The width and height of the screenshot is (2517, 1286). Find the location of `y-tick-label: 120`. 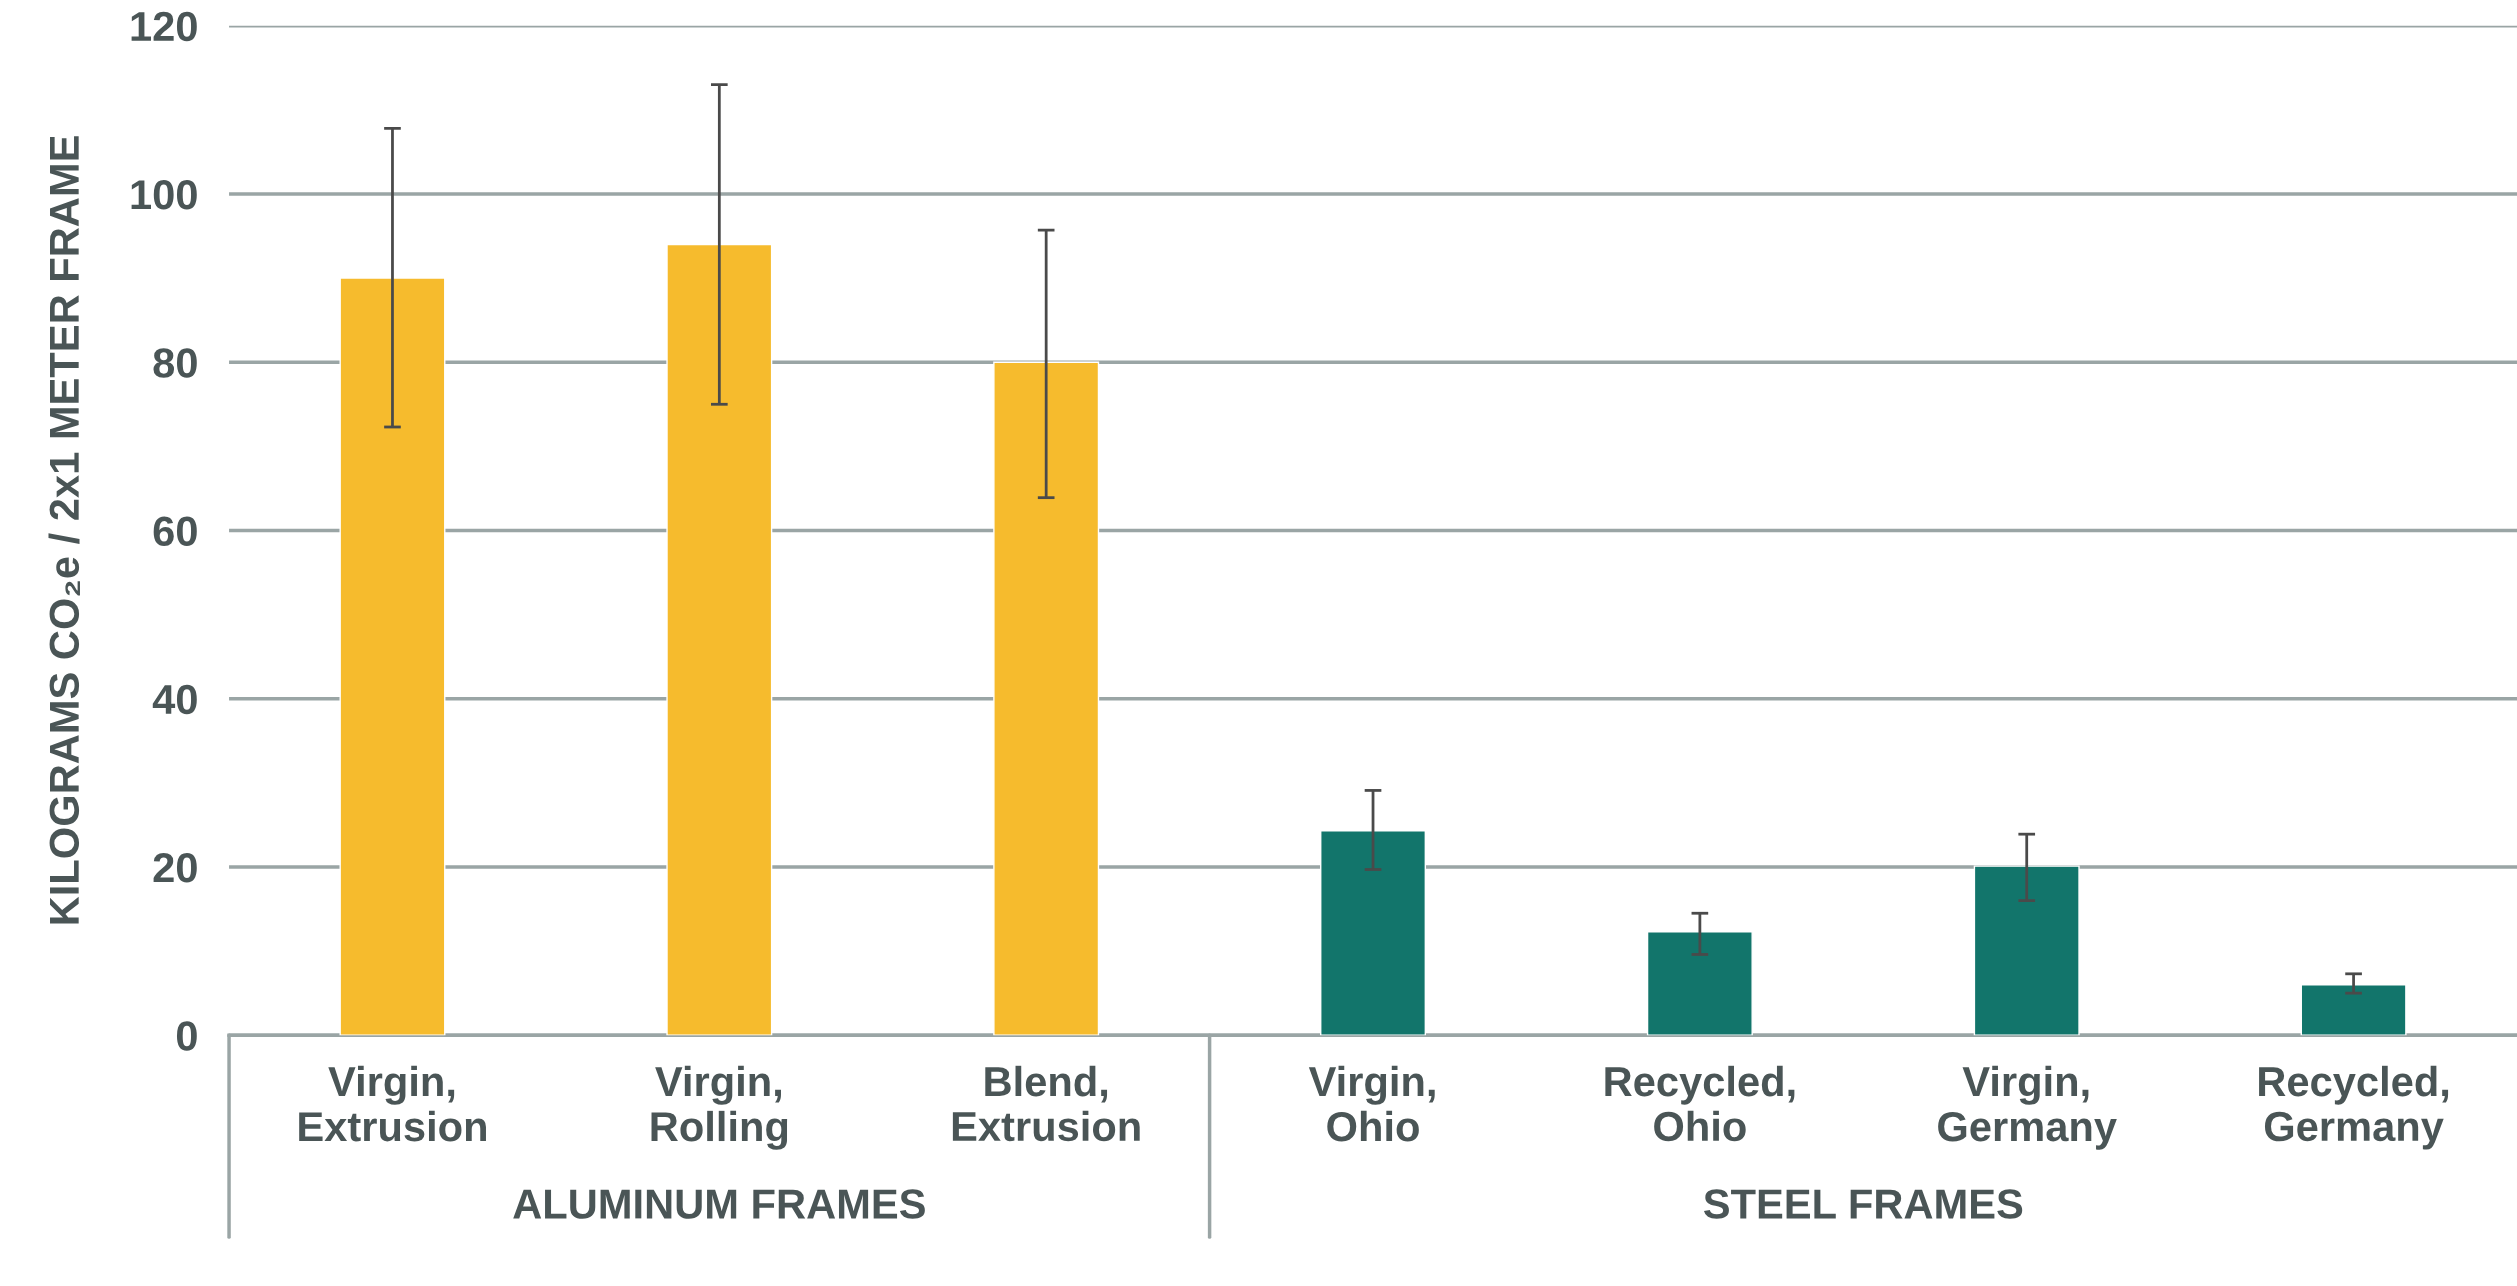

y-tick-label: 120 is located at coordinates (164, 26).